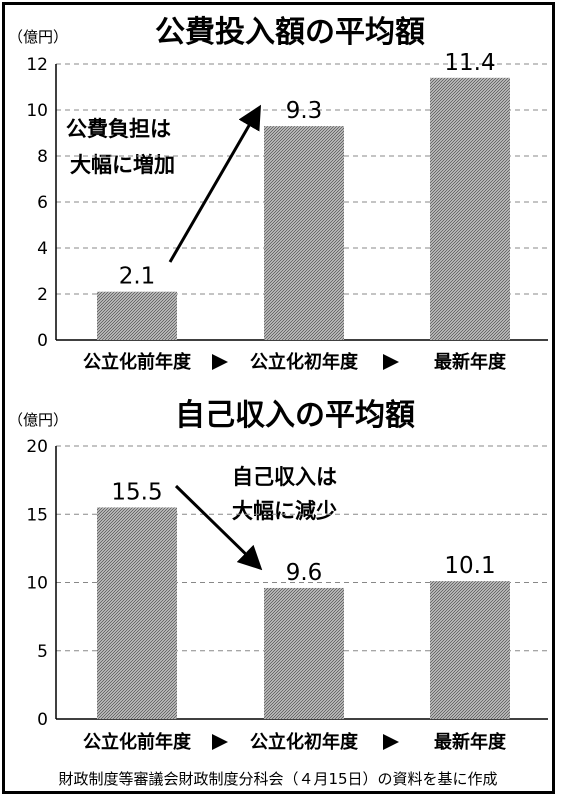 This screenshot has width=561, height=800. I want to click on chart1-category-label: 最新年度, so click(470, 362).